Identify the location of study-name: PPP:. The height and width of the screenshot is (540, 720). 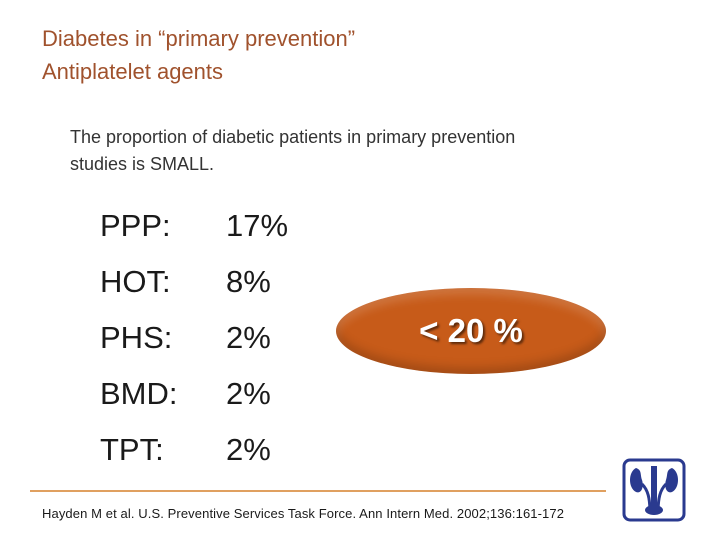
(135, 225).